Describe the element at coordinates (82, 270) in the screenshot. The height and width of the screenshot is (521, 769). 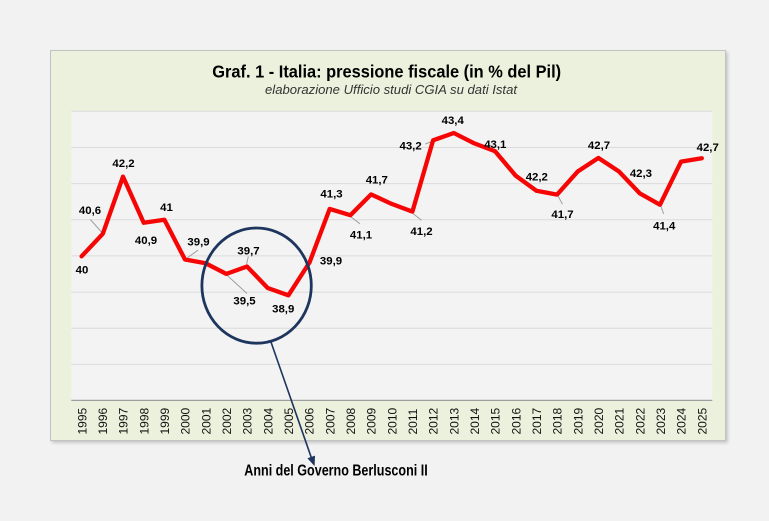
I see `svg-text: 40` at that location.